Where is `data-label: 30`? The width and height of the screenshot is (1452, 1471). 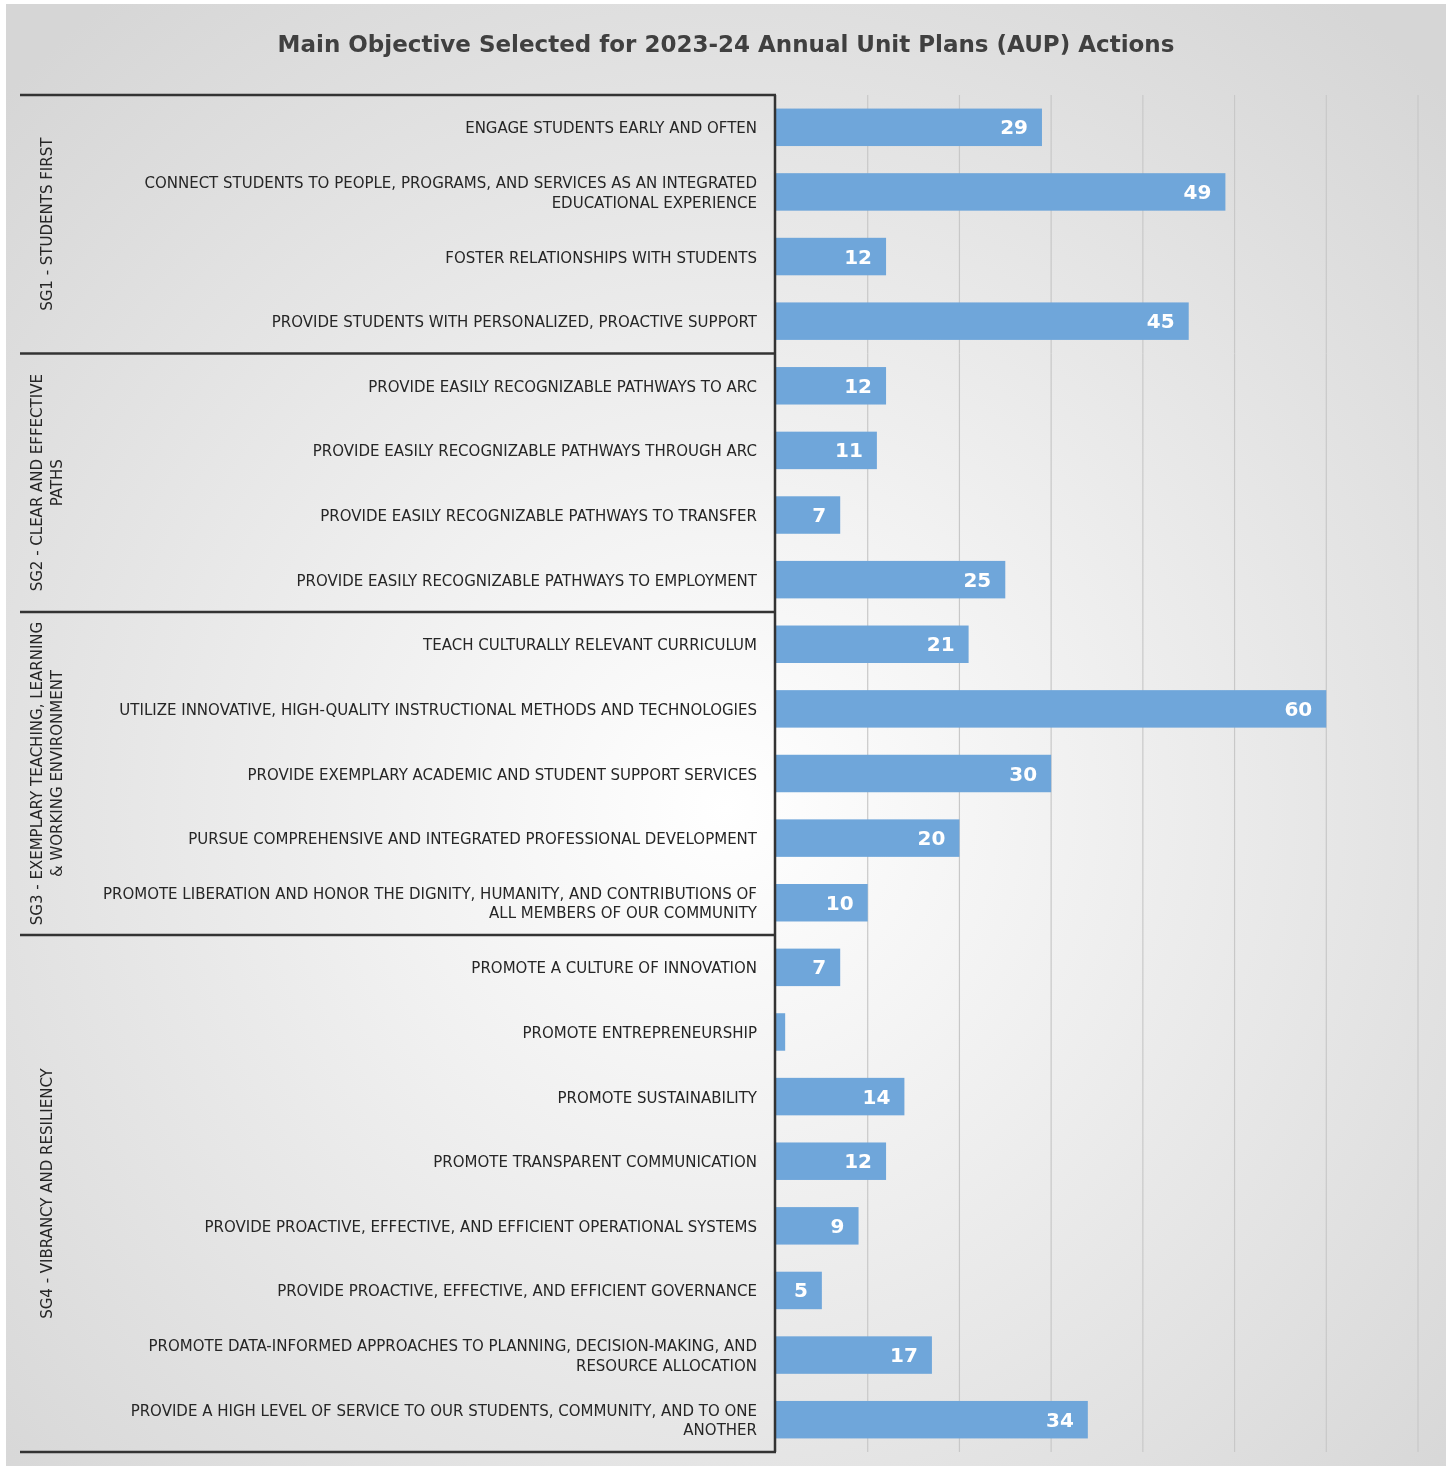 data-label: 30 is located at coordinates (1023, 773).